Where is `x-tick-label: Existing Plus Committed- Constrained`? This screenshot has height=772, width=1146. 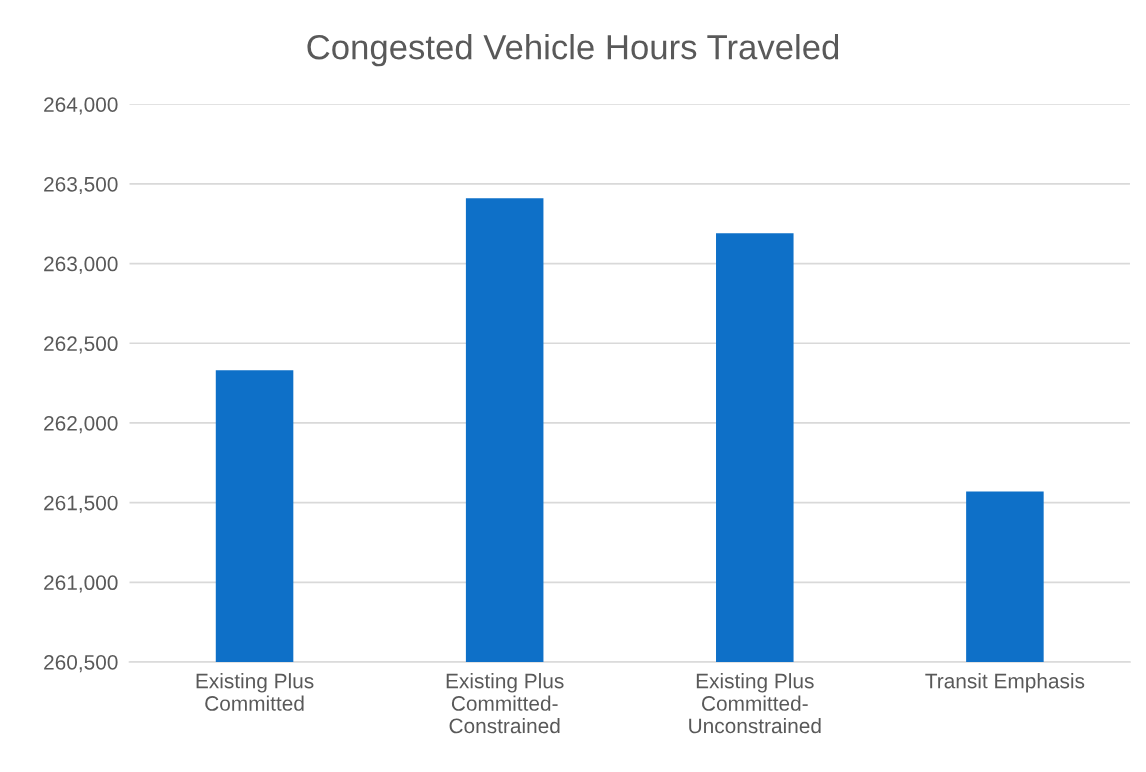
x-tick-label: Existing Plus Committed- Constrained is located at coordinates (505, 703).